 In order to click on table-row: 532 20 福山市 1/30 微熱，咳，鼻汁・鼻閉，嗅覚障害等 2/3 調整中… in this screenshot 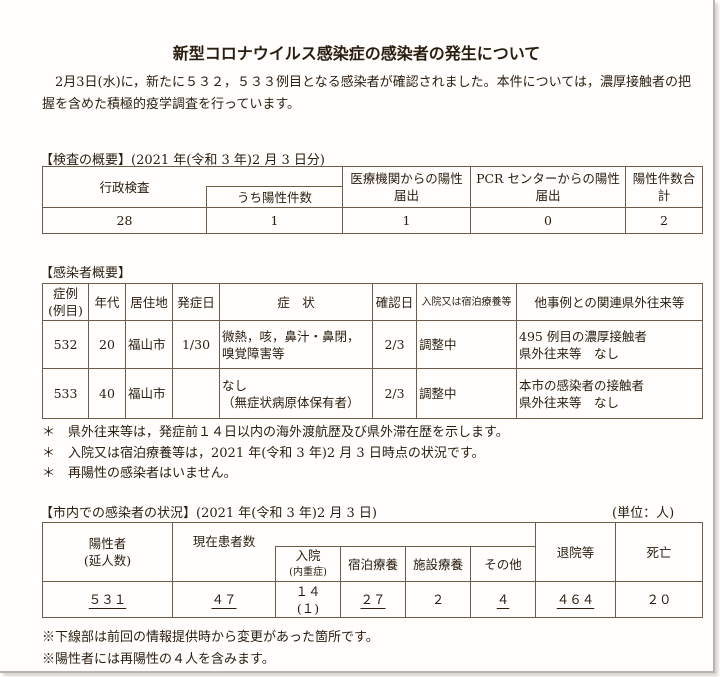, I will do `click(372, 344)`.